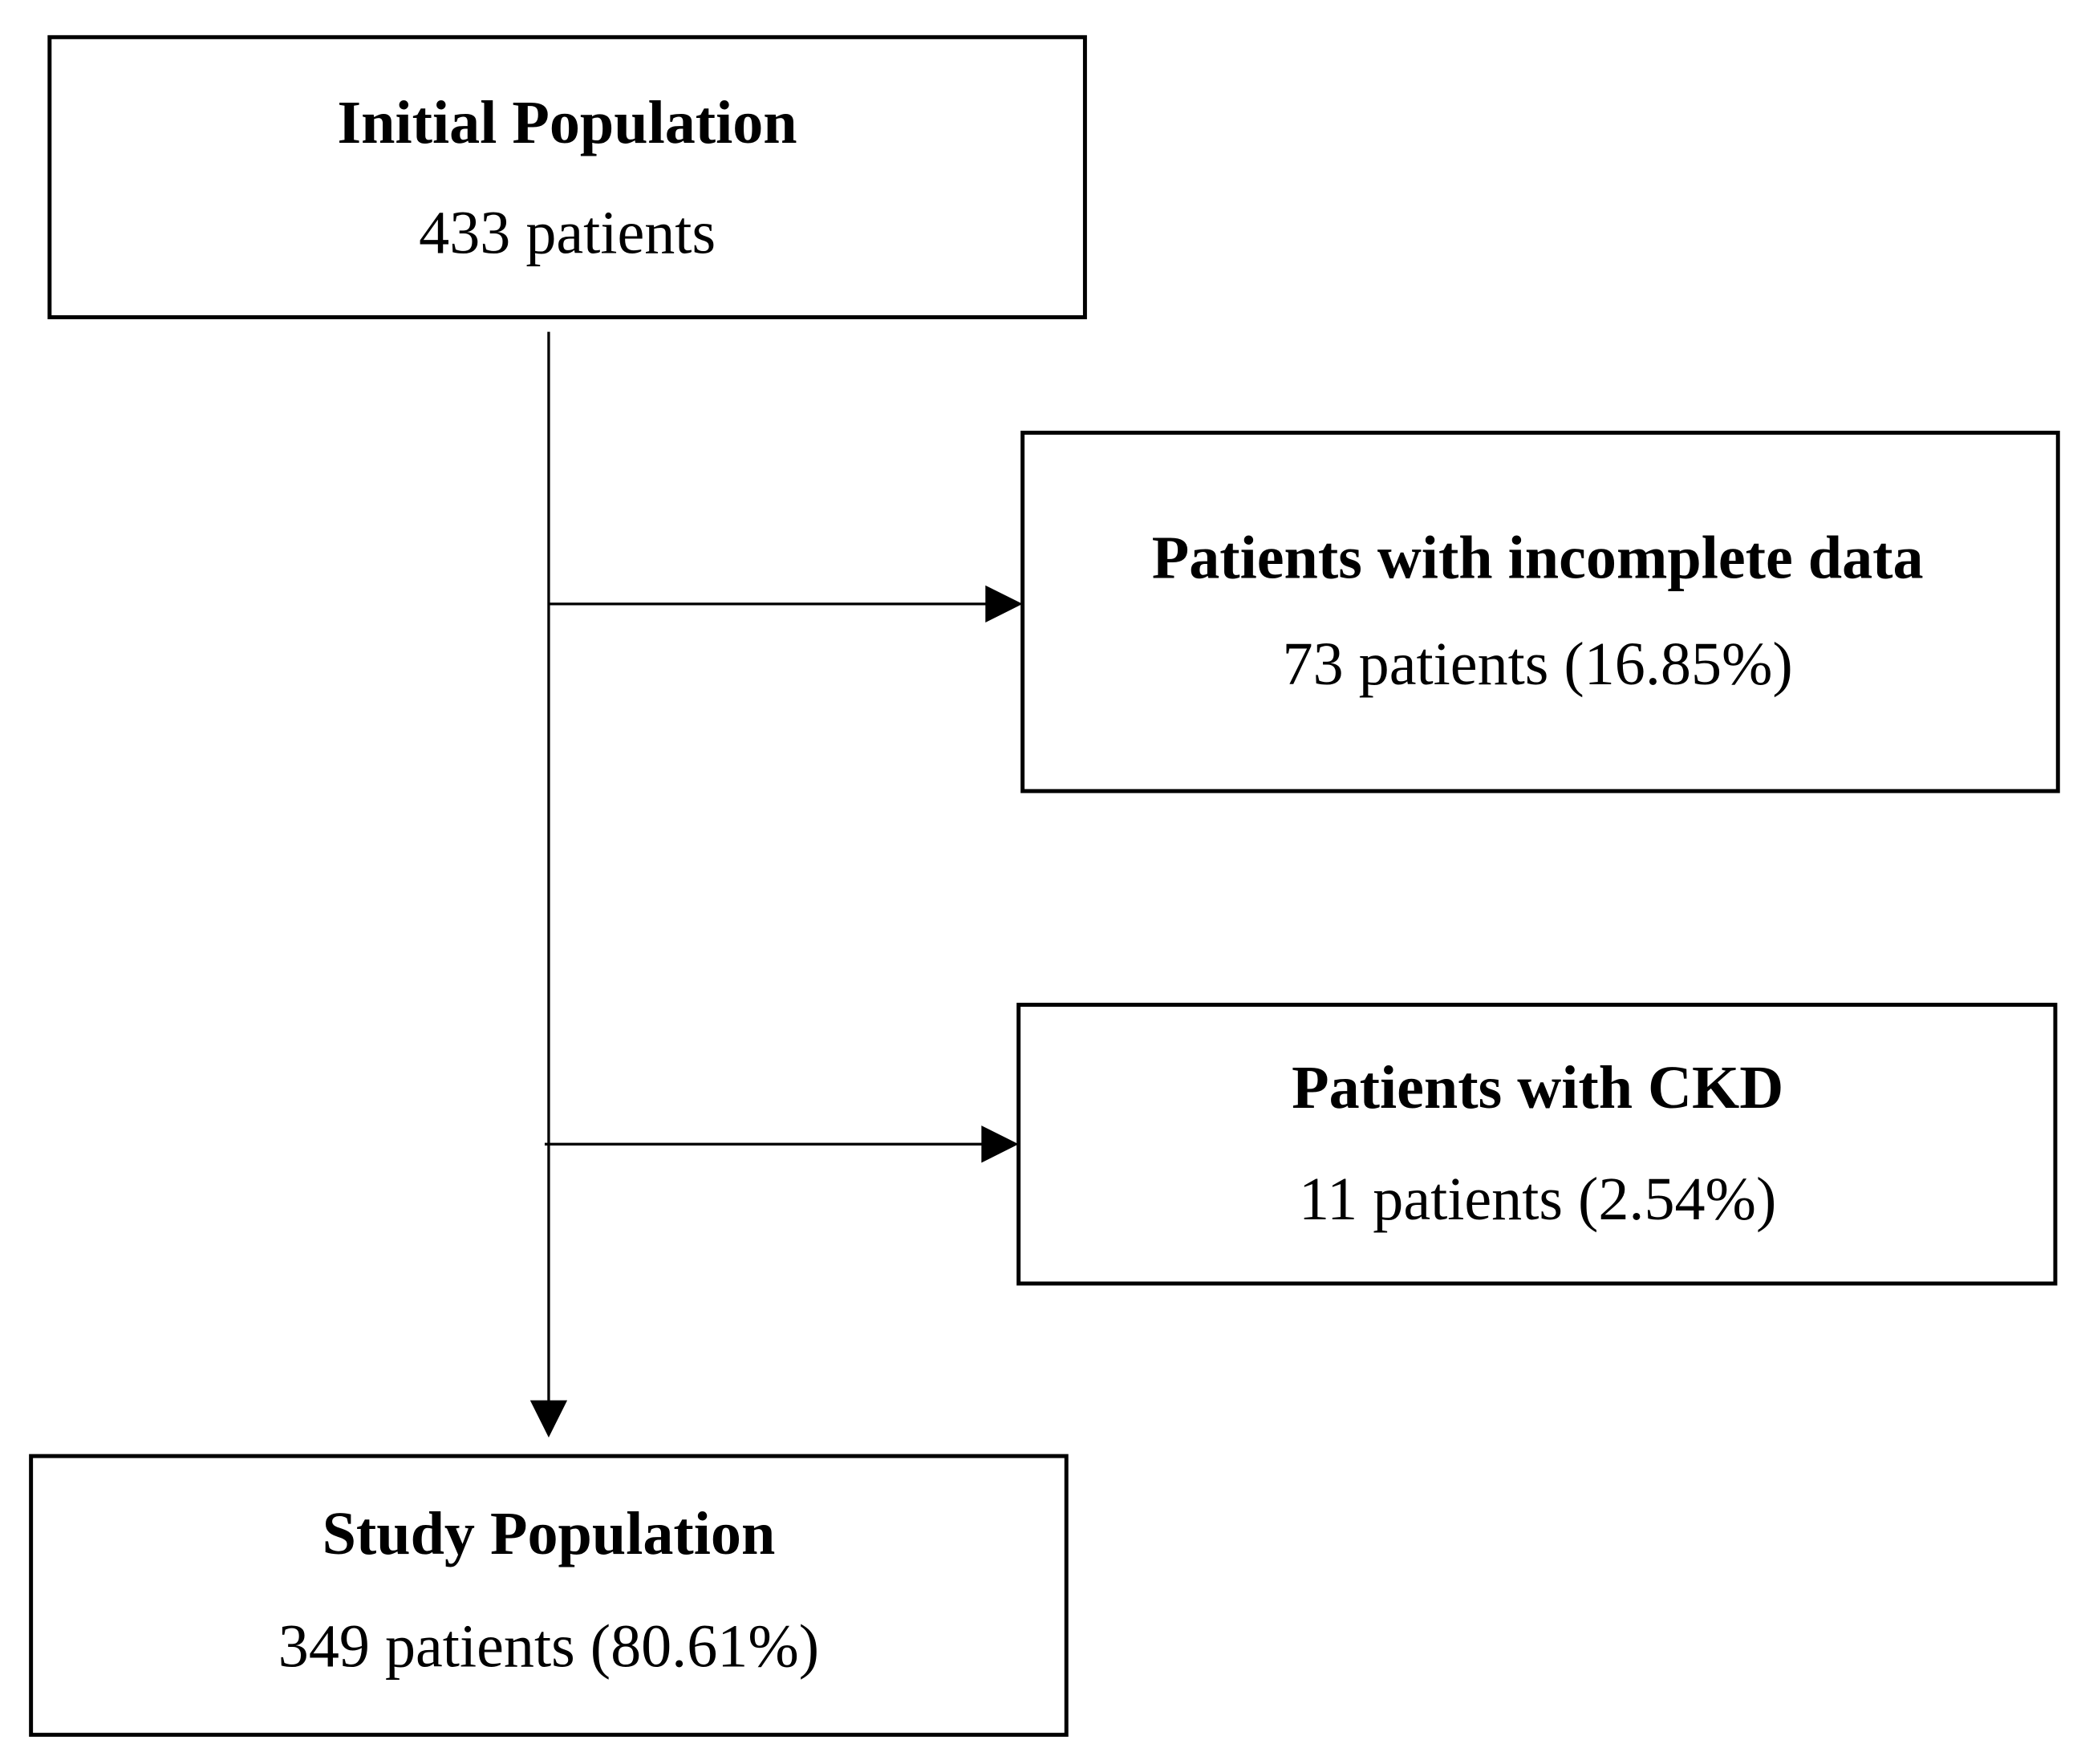  I want to click on node-text: 433 patients, so click(567, 232).